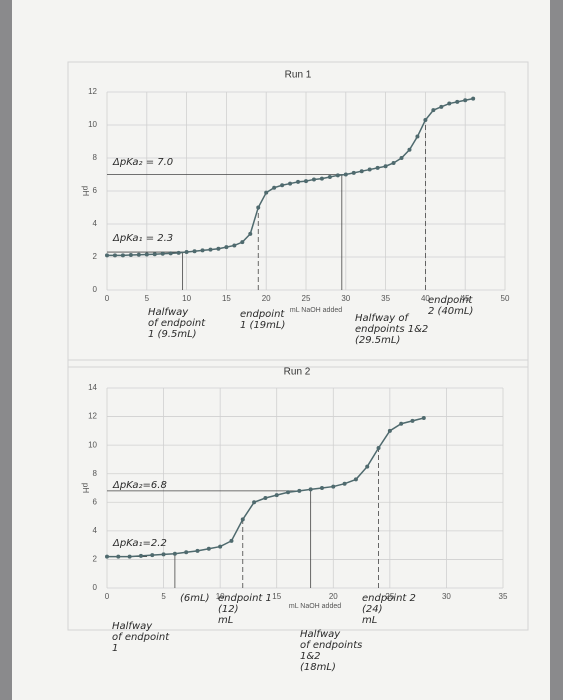 The width and height of the screenshot is (563, 700). What do you see at coordinates (297, 372) in the screenshot?
I see `chart-title: Run 2` at bounding box center [297, 372].